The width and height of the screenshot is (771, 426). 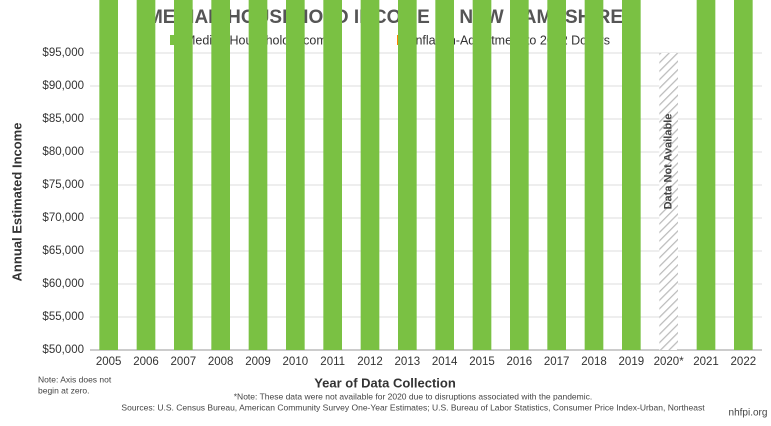 I want to click on y-tick-label: $70,000, so click(x=63, y=218).